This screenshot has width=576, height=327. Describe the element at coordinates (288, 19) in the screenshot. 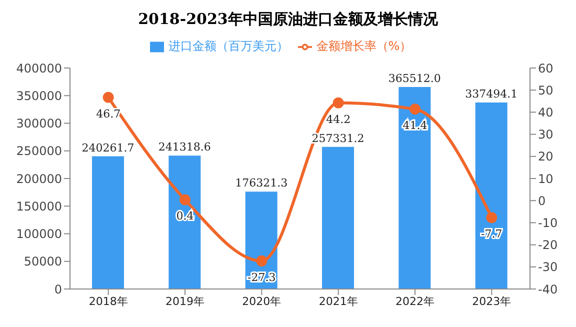

I see `chart-title: 2018-2023年中国原油进口金额及增长情况` at that location.